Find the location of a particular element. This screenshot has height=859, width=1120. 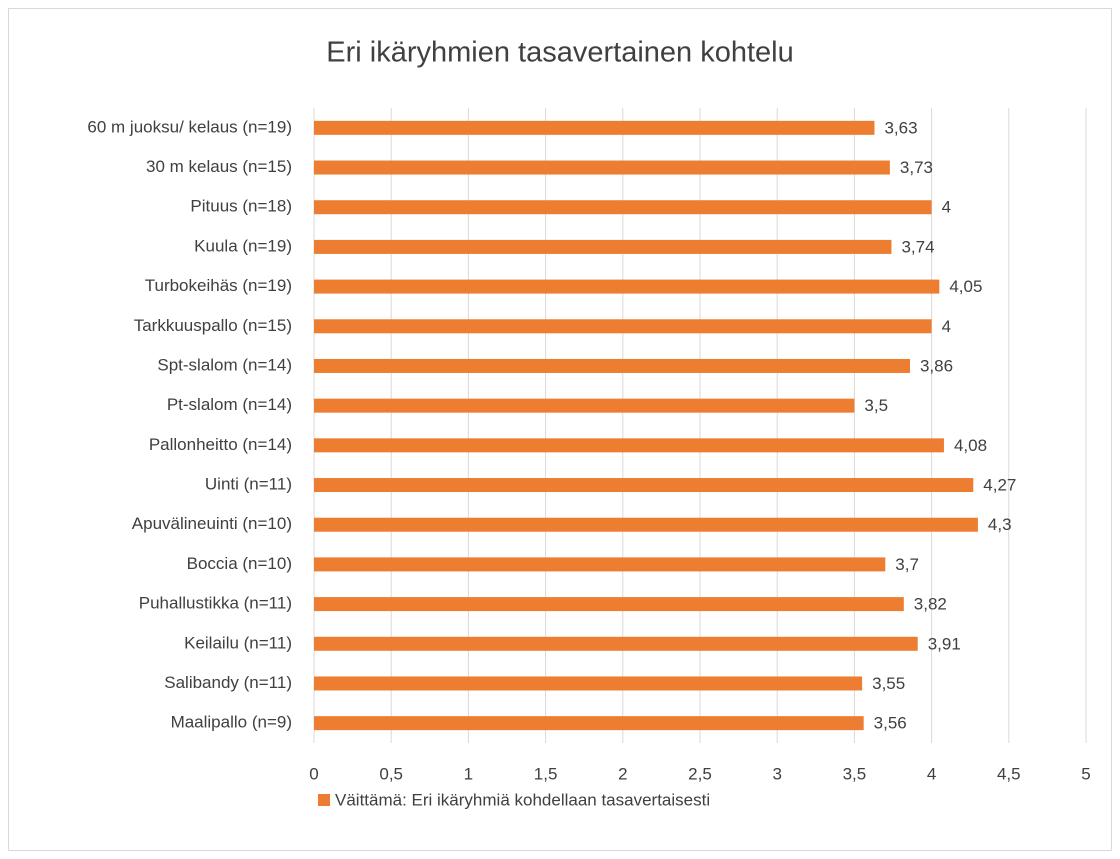

y-tick-label: Boccia (n=10) is located at coordinates (239, 563).